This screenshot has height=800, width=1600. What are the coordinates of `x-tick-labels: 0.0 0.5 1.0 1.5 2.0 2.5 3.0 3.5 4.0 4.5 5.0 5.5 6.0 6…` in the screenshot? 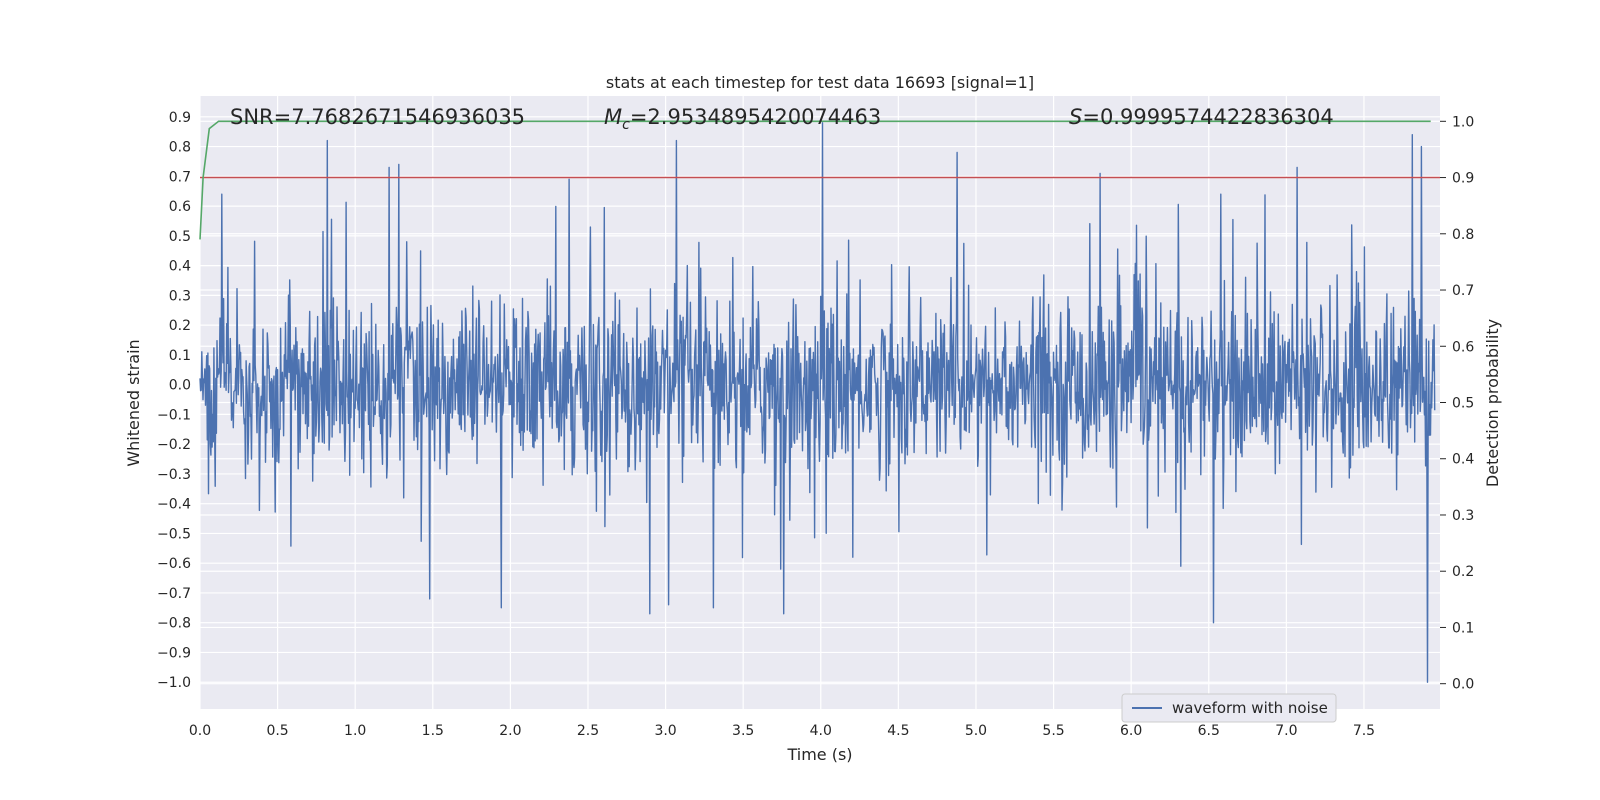 It's located at (782, 731).